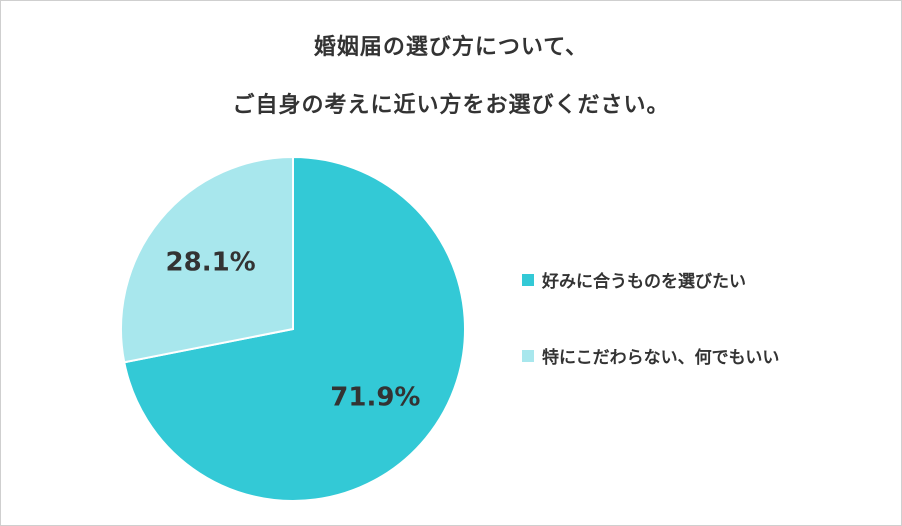 This screenshot has height=526, width=902. Describe the element at coordinates (661, 358) in the screenshot. I see `legend-label-1: 特にこだわらない、何でもいい` at that location.